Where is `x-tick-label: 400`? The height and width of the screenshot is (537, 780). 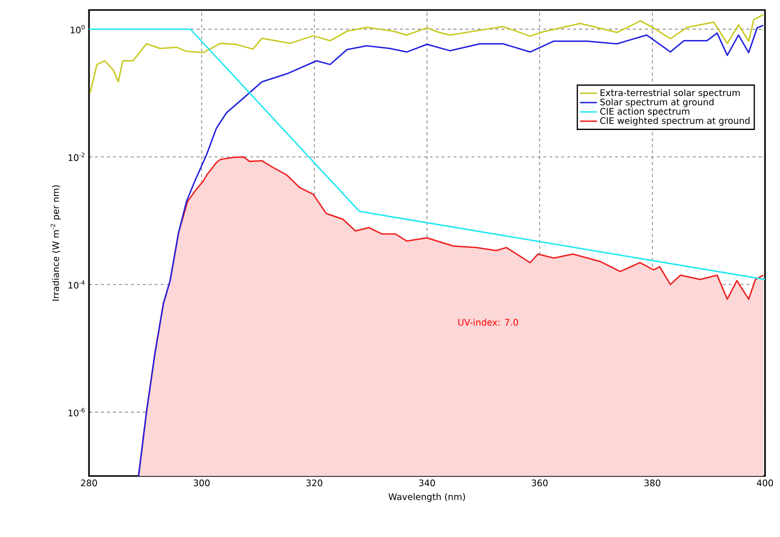 x-tick-label: 400 is located at coordinates (764, 483).